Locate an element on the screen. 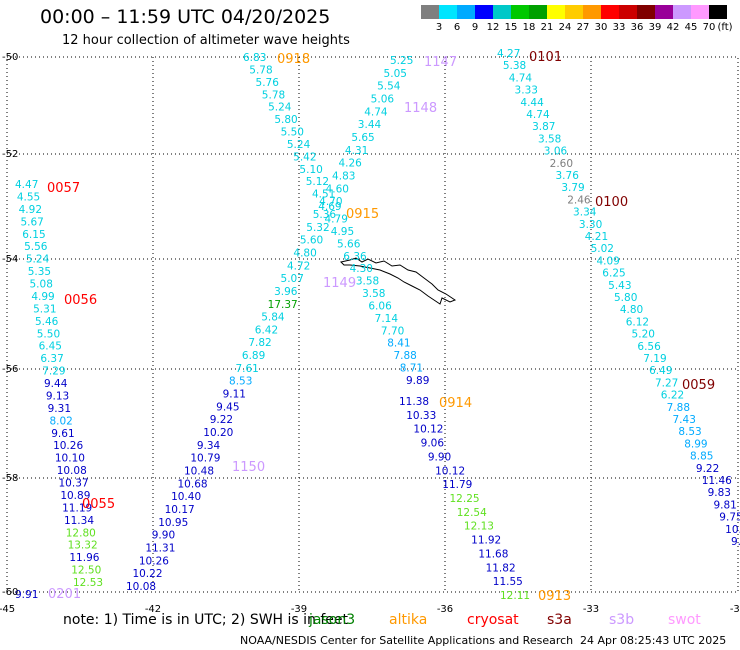 This screenshot has width=740, height=650. pass-time-label: 0918 is located at coordinates (293, 59).